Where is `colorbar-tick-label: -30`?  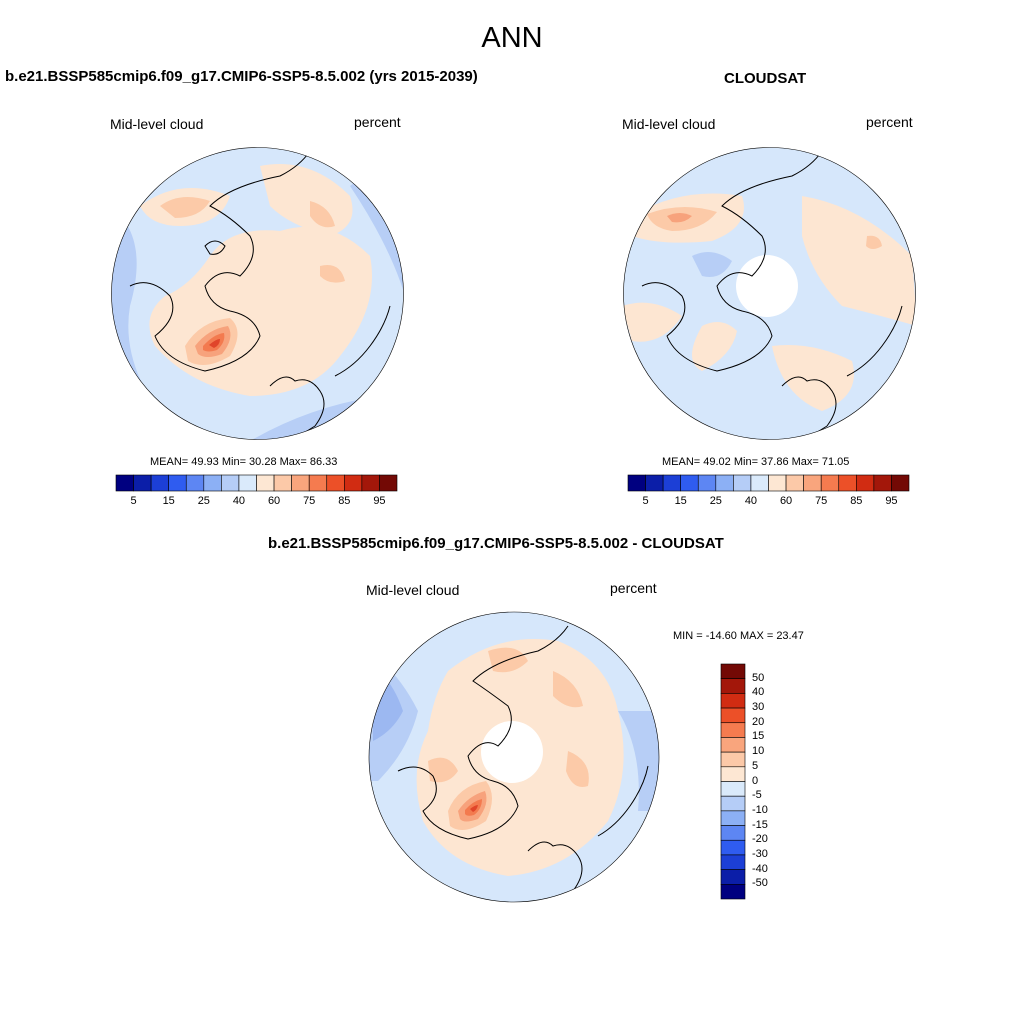
colorbar-tick-label: -30 is located at coordinates (760, 853).